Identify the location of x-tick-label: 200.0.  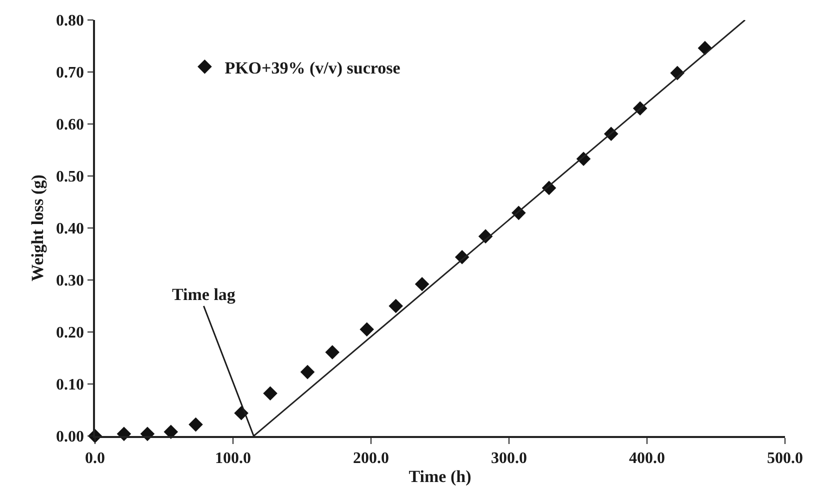
(371, 458).